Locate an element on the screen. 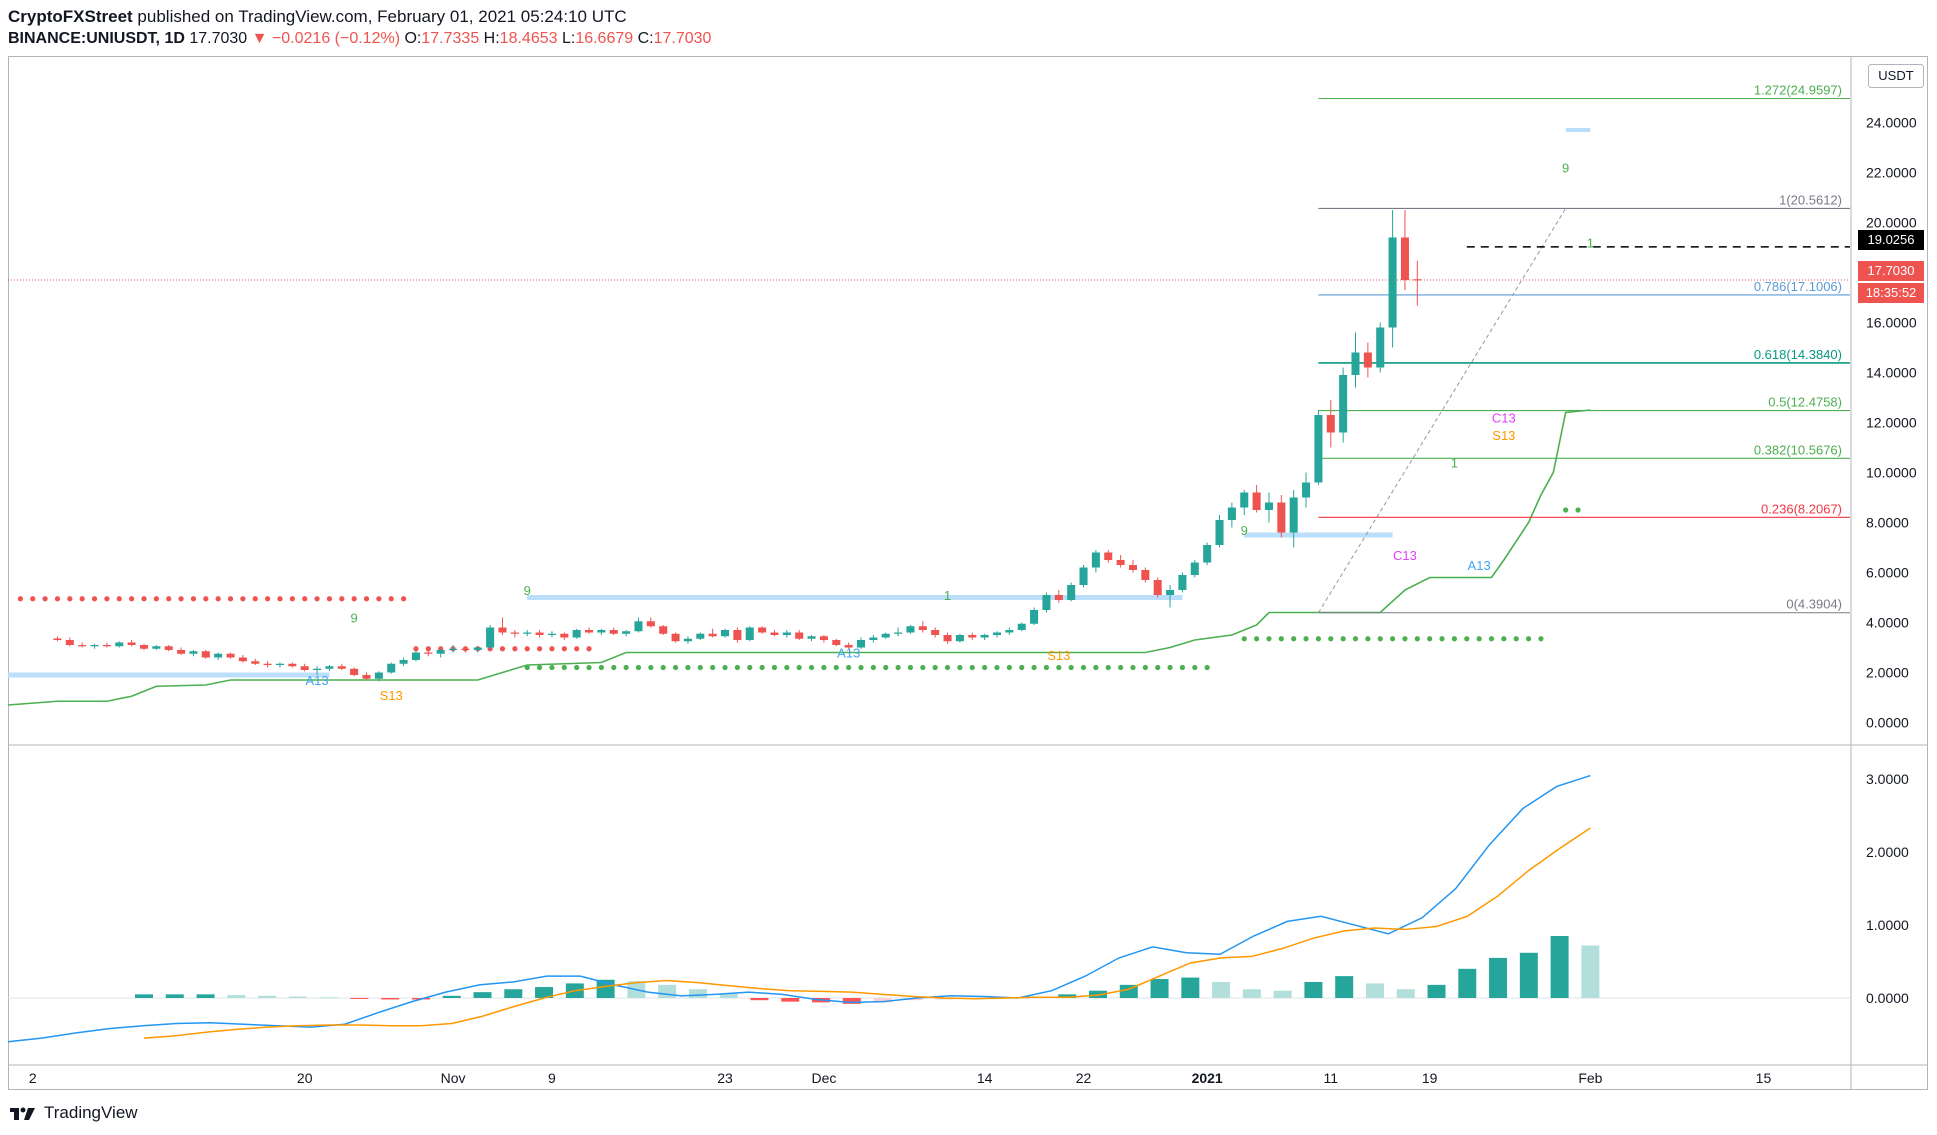 The height and width of the screenshot is (1135, 1937). fib-level-label: 1(20.5612) is located at coordinates (1810, 199).